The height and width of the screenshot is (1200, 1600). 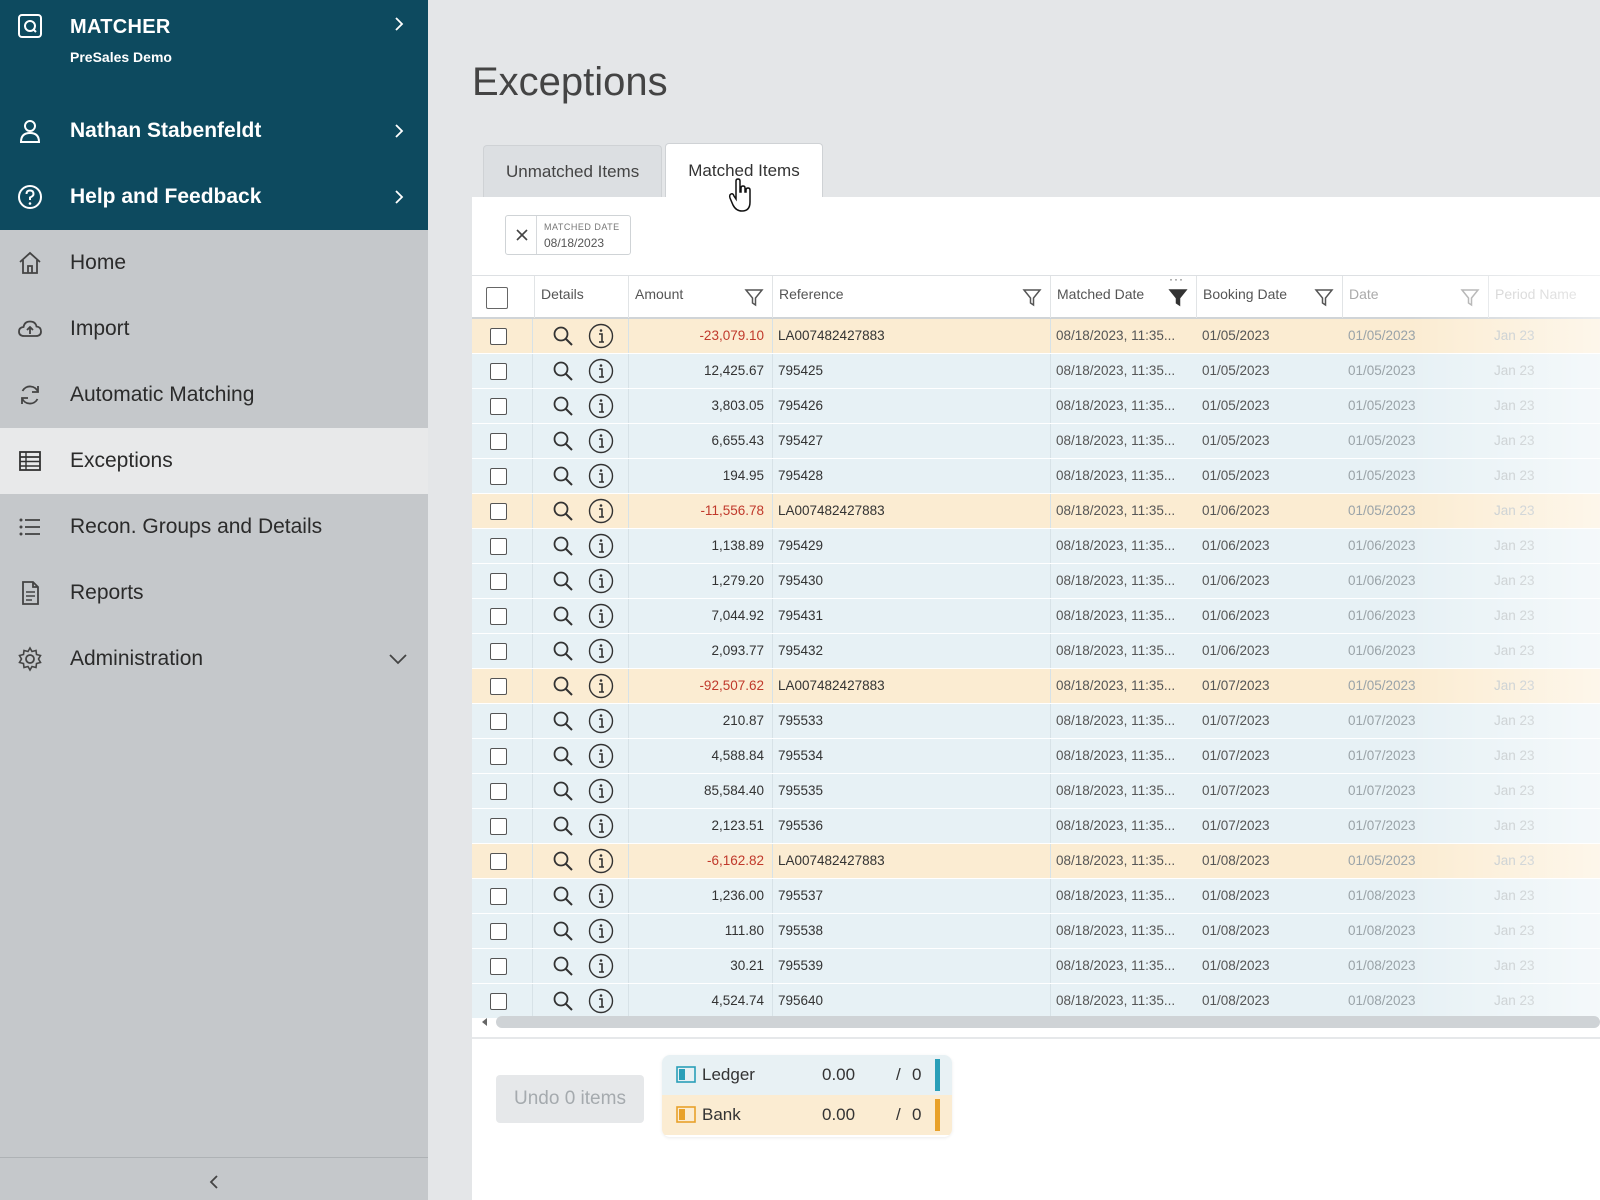 I want to click on header-reference: Reference, so click(x=911, y=297).